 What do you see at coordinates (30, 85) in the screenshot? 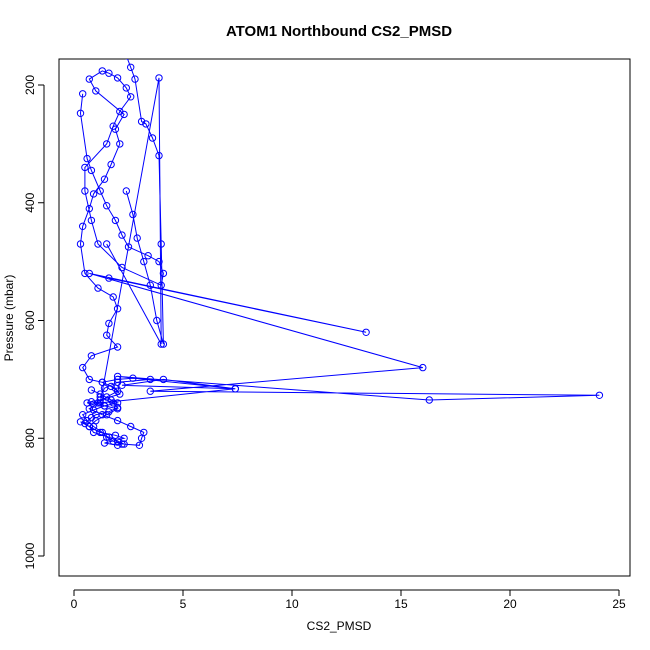
I see `y-tick-label: 200` at bounding box center [30, 85].